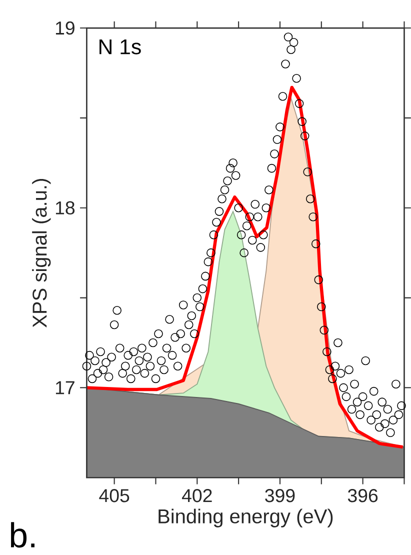 The width and height of the screenshot is (411, 555). I want to click on text: b., so click(22, 535).